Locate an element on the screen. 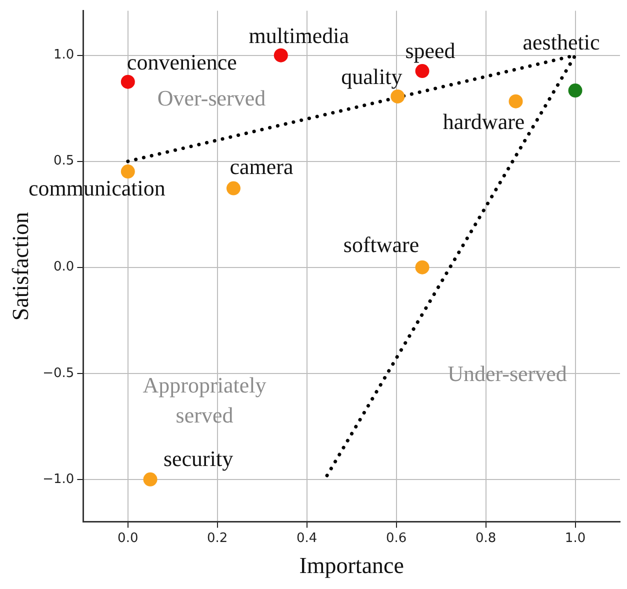 This screenshot has height=589, width=627. annotation: speed is located at coordinates (430, 50).